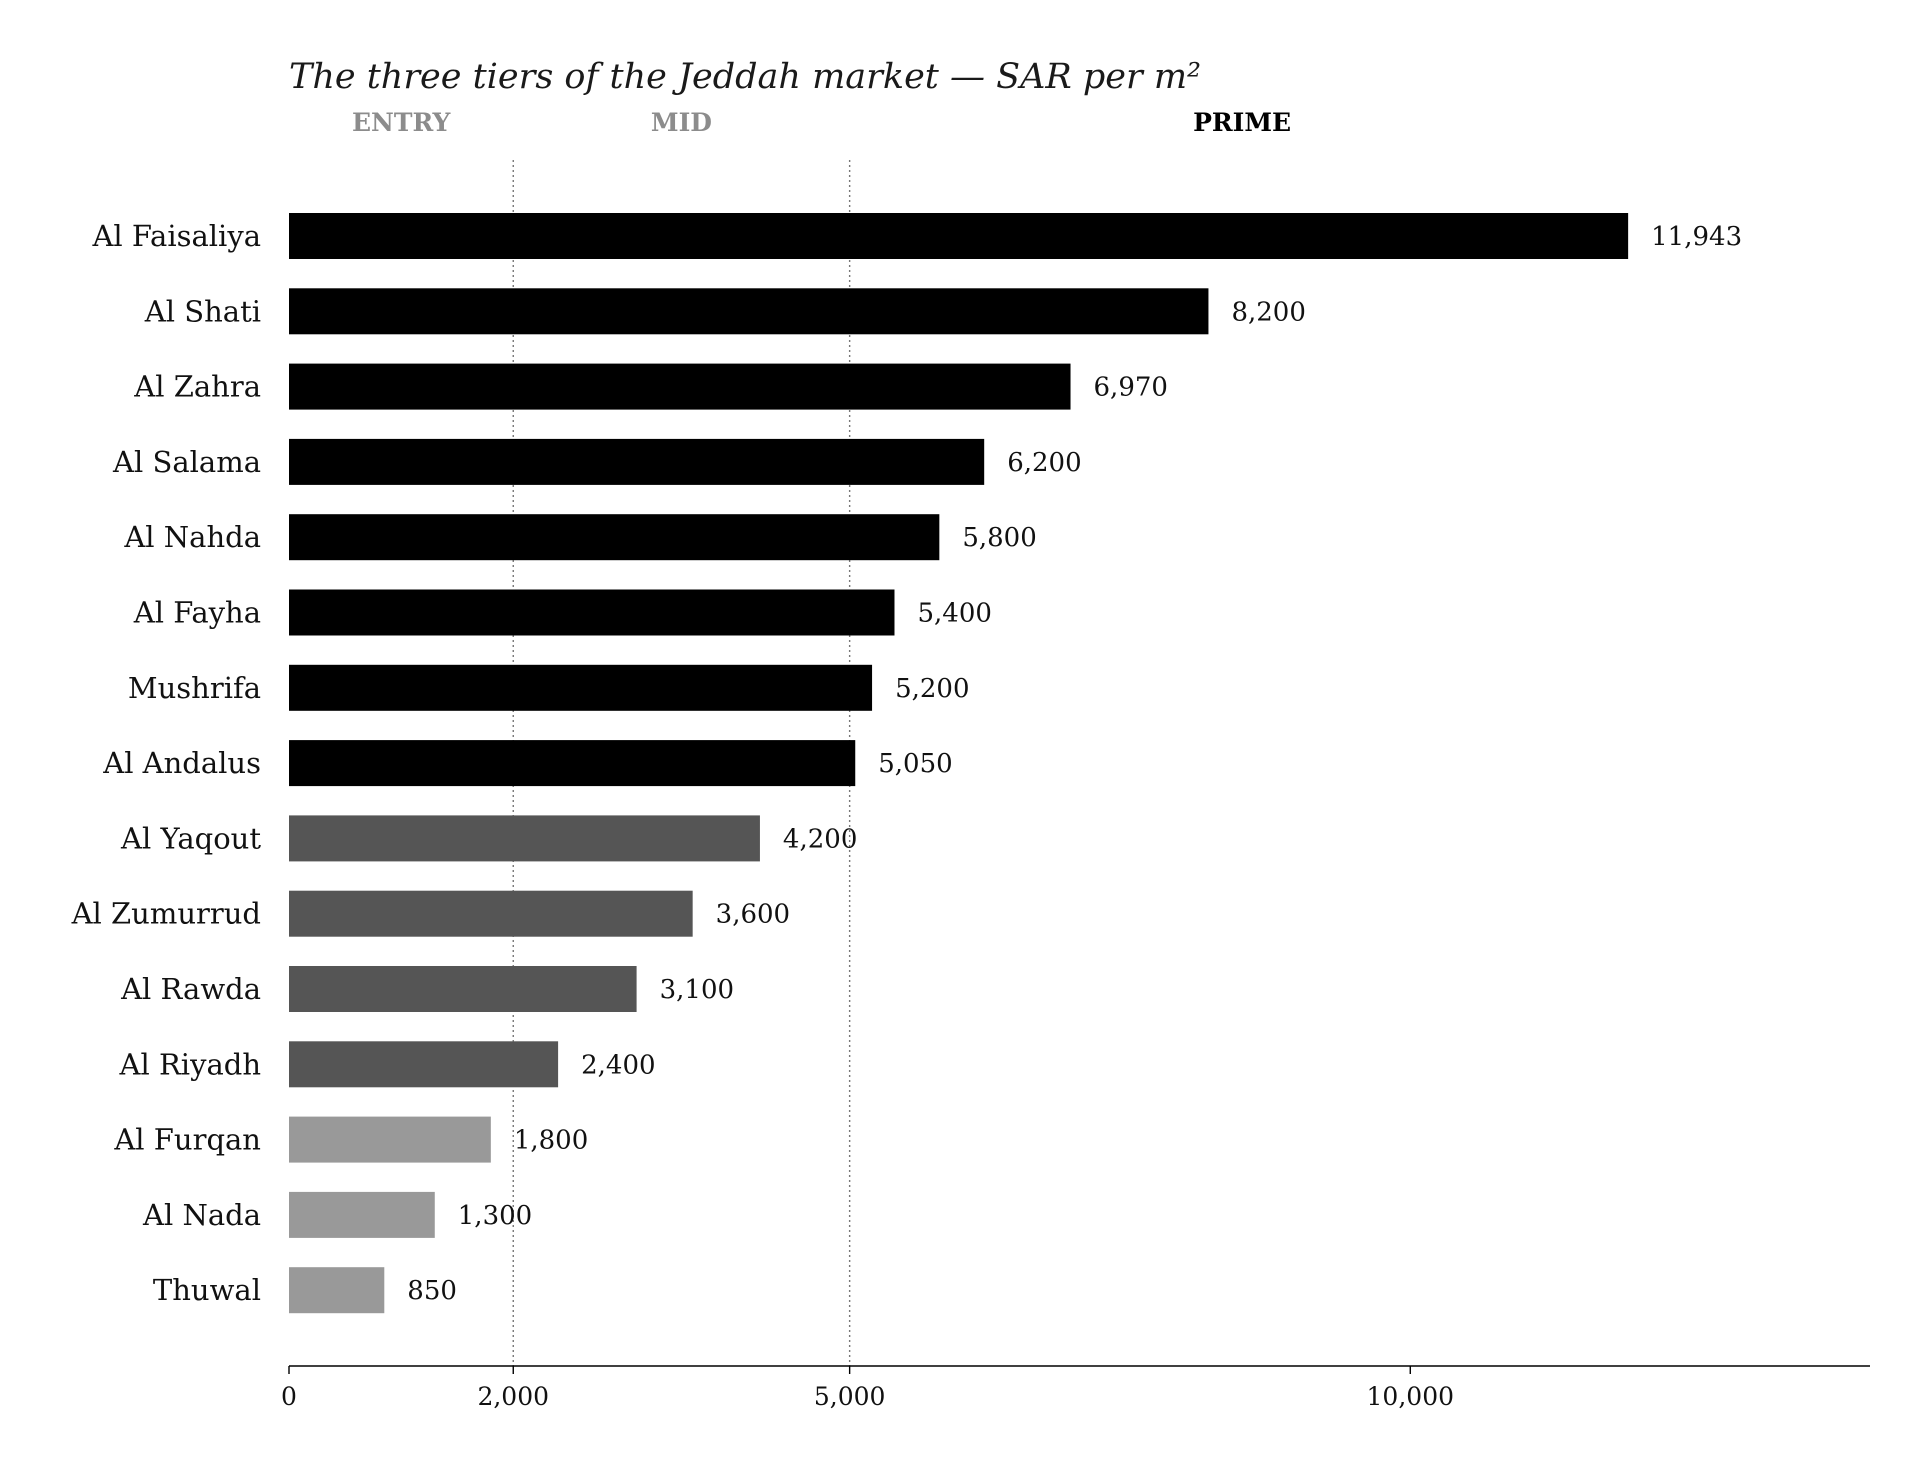  I want to click on category-label: Al Zumurrud, so click(166, 914).